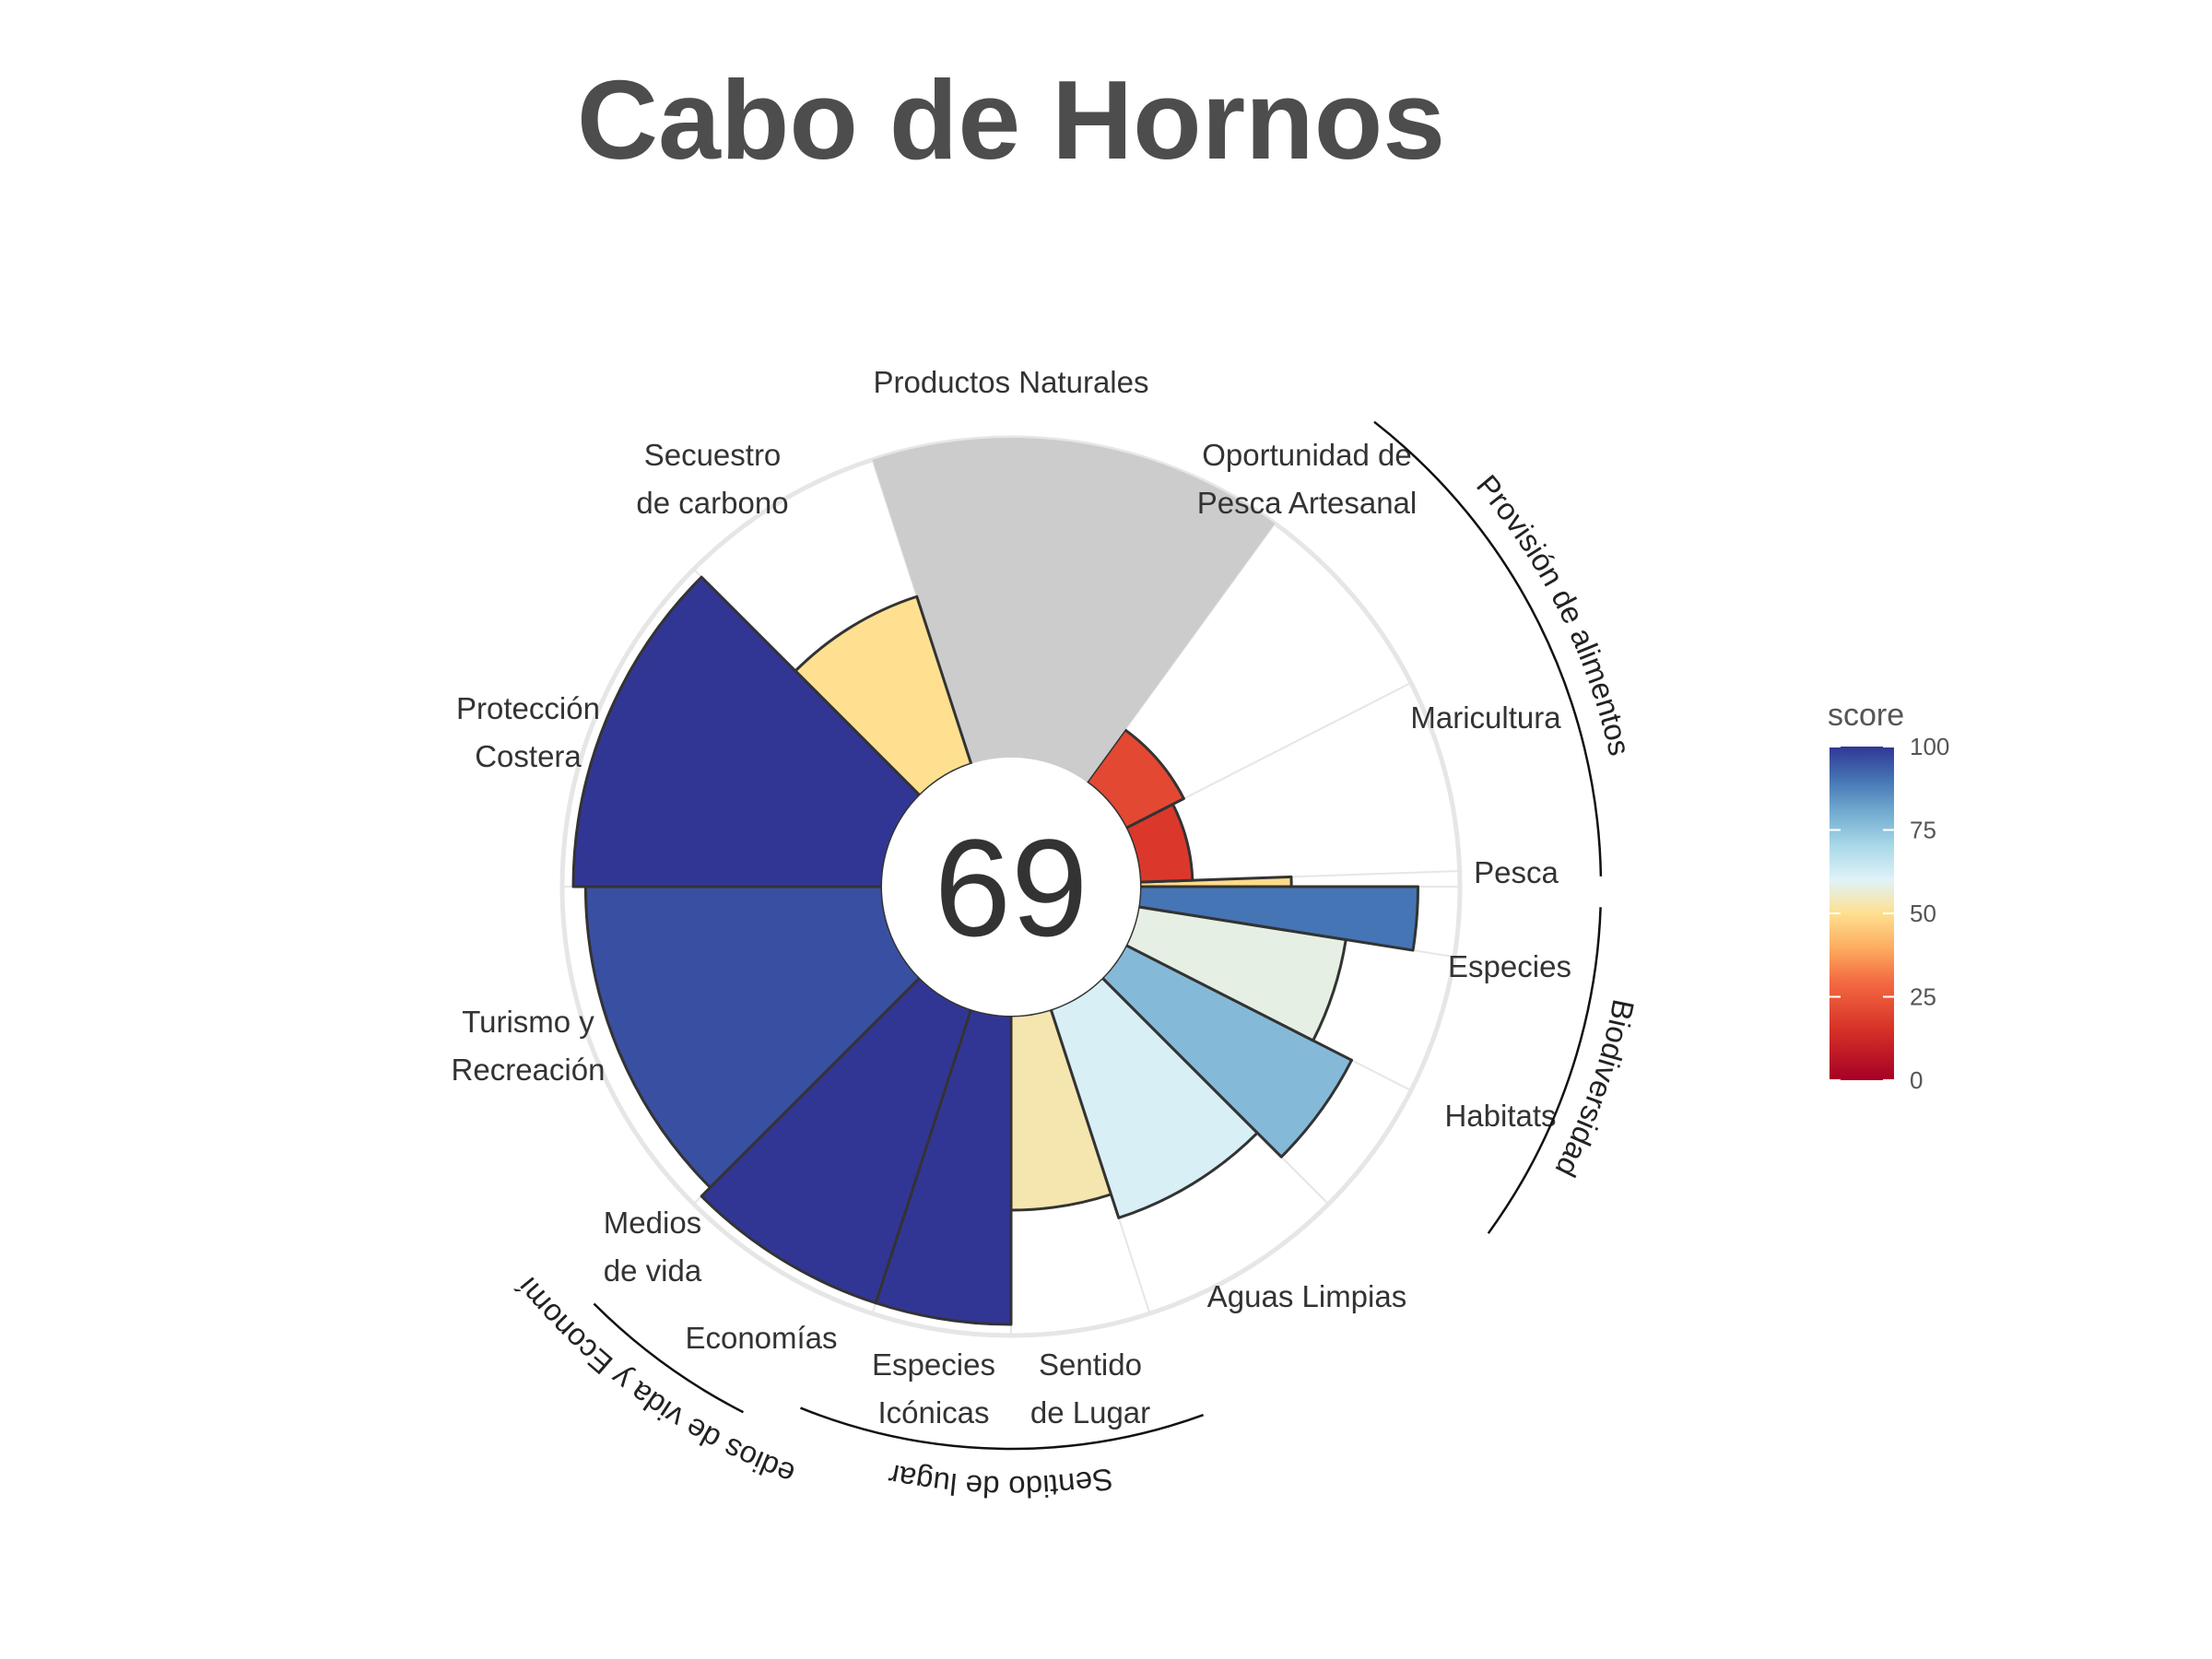 This screenshot has width=2212, height=1659. What do you see at coordinates (528, 756) in the screenshot?
I see `label-proteccion-line2: Costera` at bounding box center [528, 756].